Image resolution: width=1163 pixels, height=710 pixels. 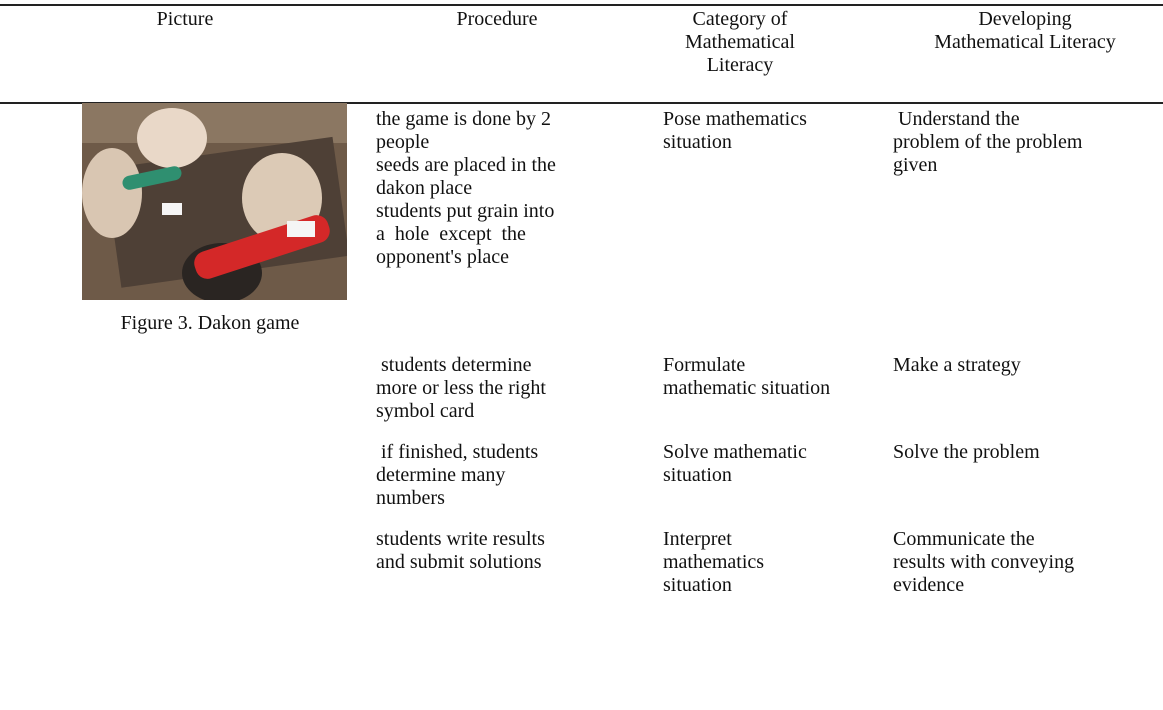 What do you see at coordinates (460, 539) in the screenshot?
I see `procedure-text: students write results` at bounding box center [460, 539].